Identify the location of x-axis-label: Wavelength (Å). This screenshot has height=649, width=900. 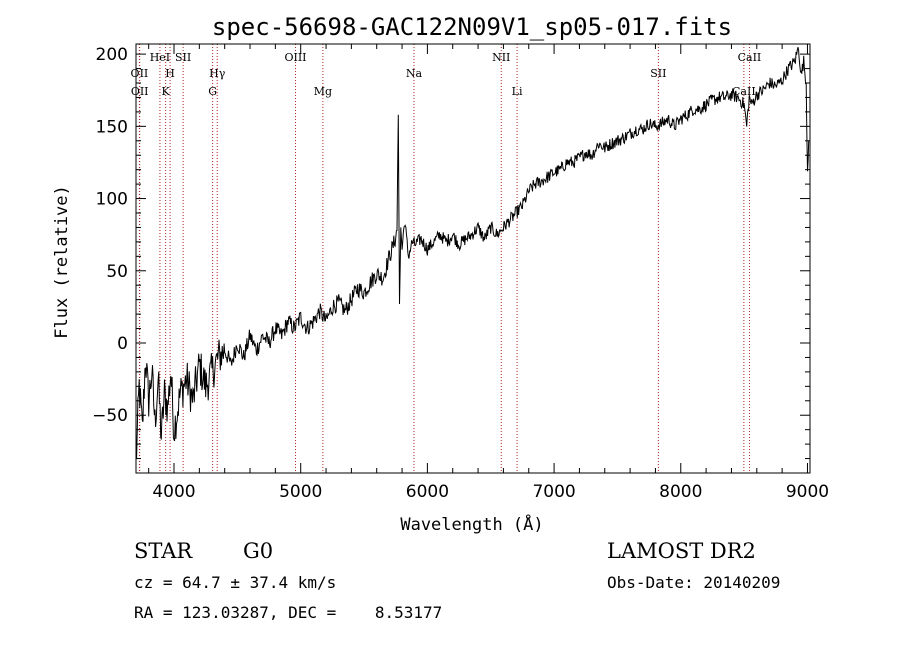
(471, 524).